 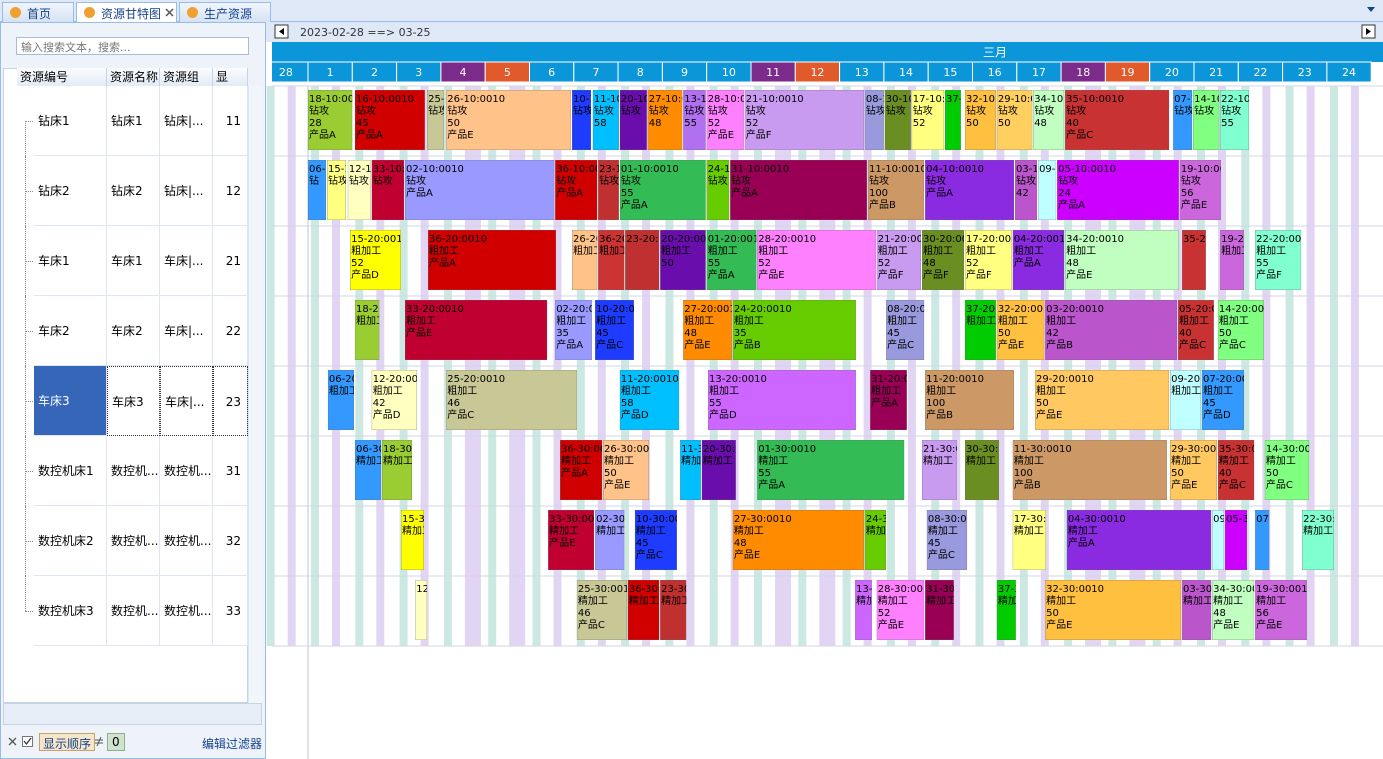 What do you see at coordinates (444, 610) in the screenshot?
I see `task-bar: 12-30:0010` at bounding box center [444, 610].